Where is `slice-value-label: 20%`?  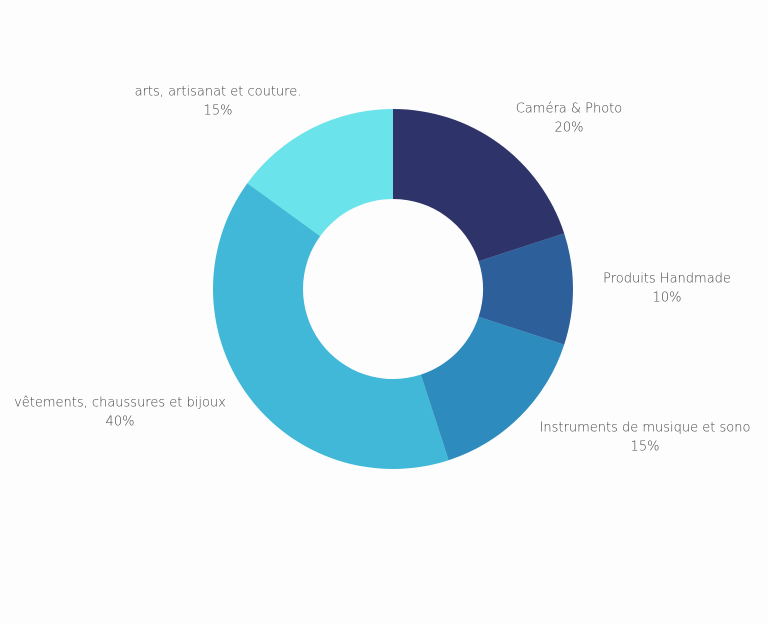
slice-value-label: 20% is located at coordinates (569, 128).